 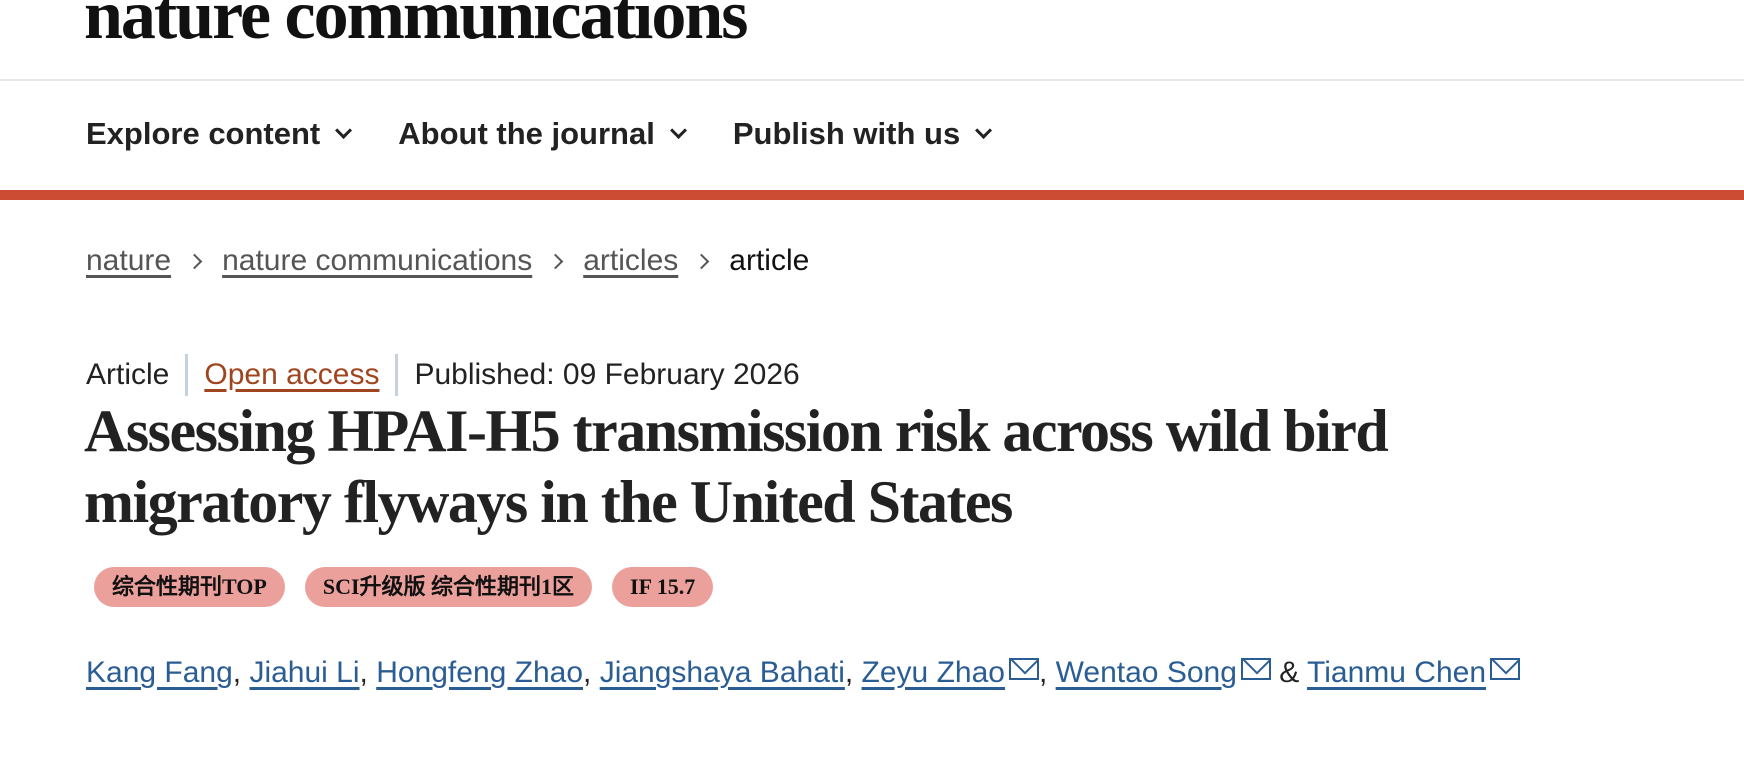 What do you see at coordinates (416, 27) in the screenshot?
I see `journal-logo: nature communications` at bounding box center [416, 27].